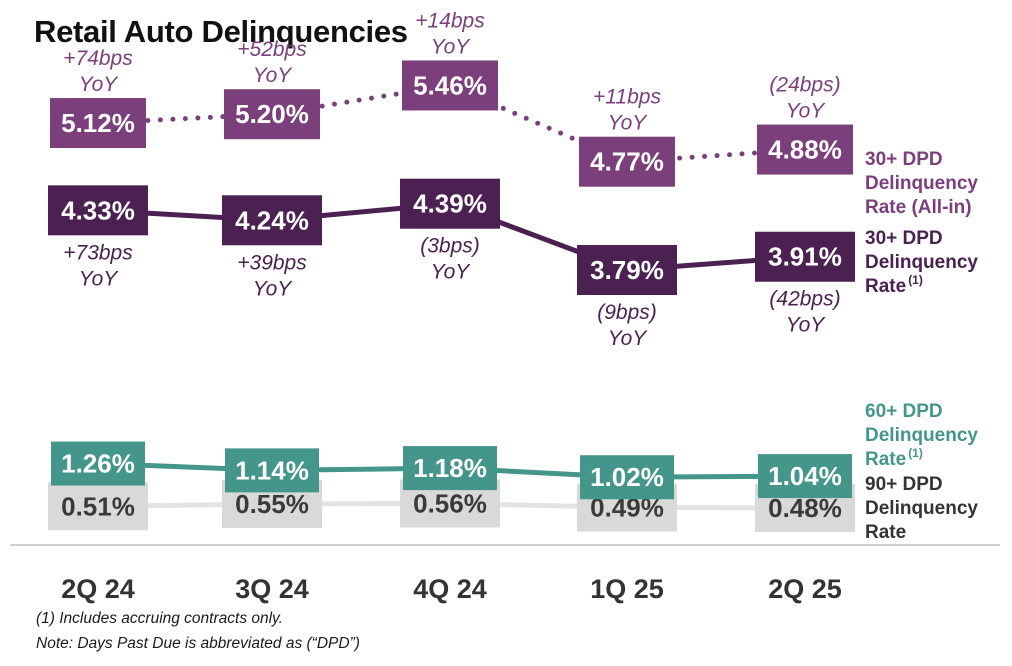  I want to click on data-label-30dpd: 4.39%, so click(450, 204).